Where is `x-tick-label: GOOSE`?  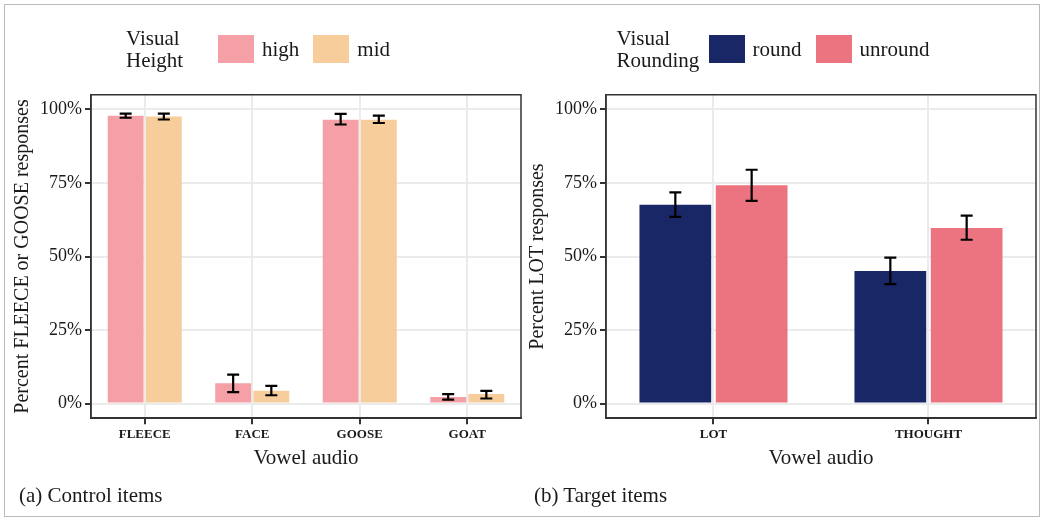
x-tick-label: GOOSE is located at coordinates (359, 434).